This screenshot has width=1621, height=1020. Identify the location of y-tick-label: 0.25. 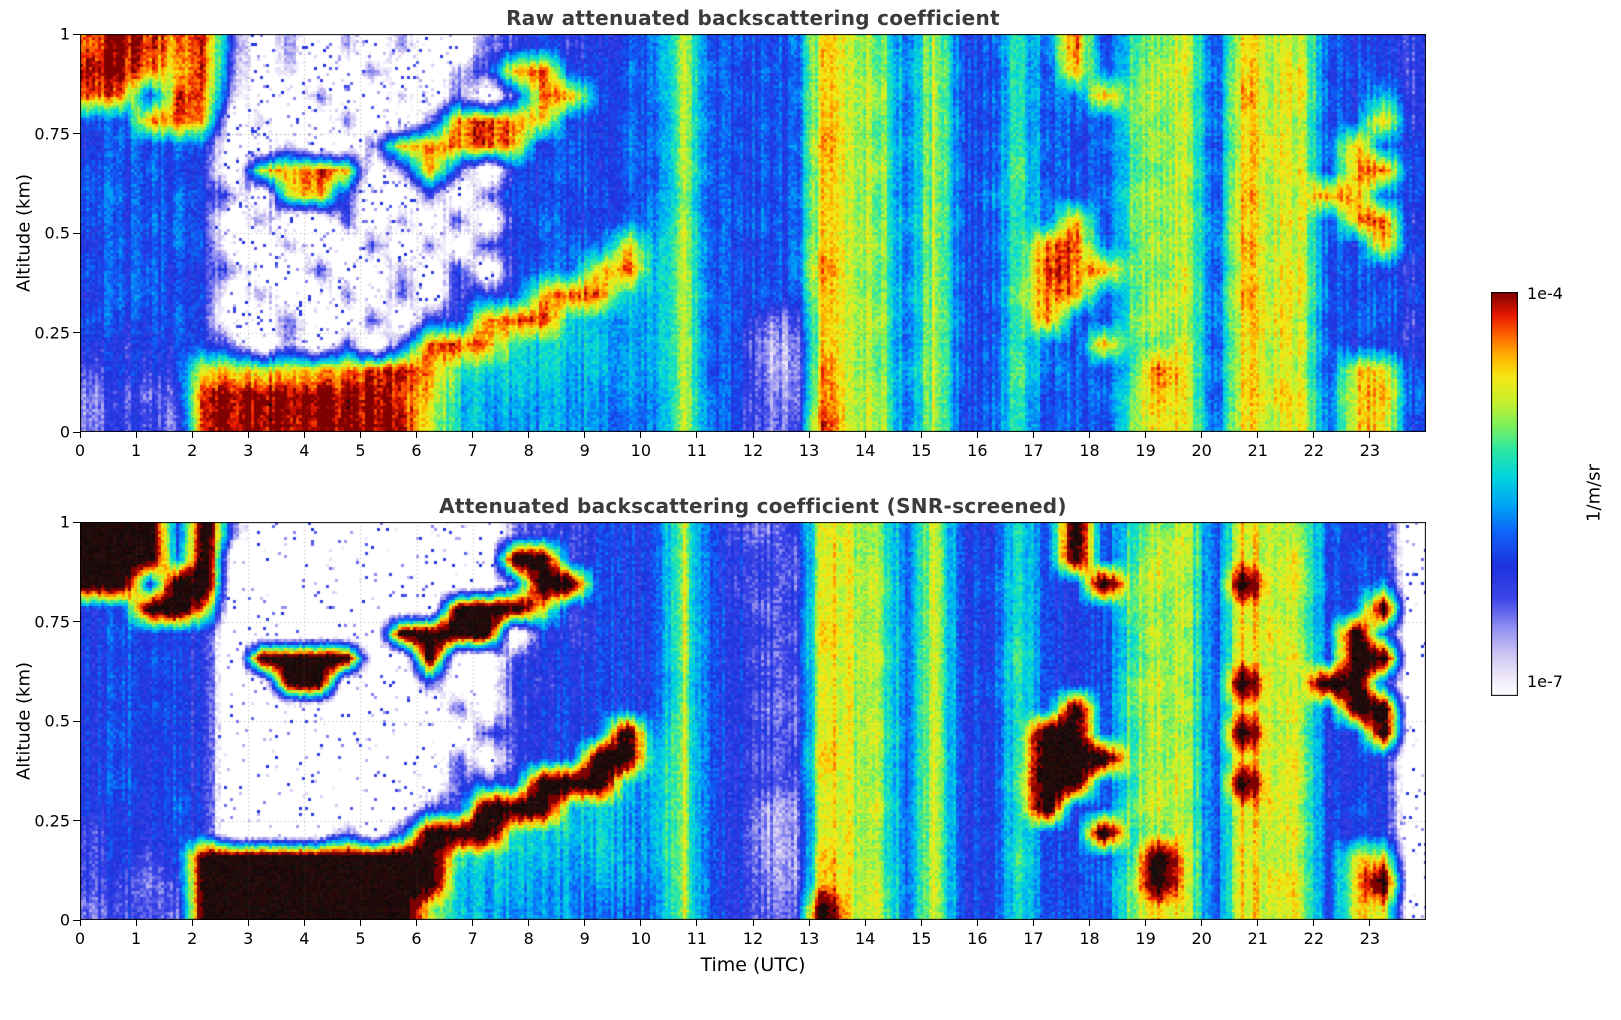
(52, 820).